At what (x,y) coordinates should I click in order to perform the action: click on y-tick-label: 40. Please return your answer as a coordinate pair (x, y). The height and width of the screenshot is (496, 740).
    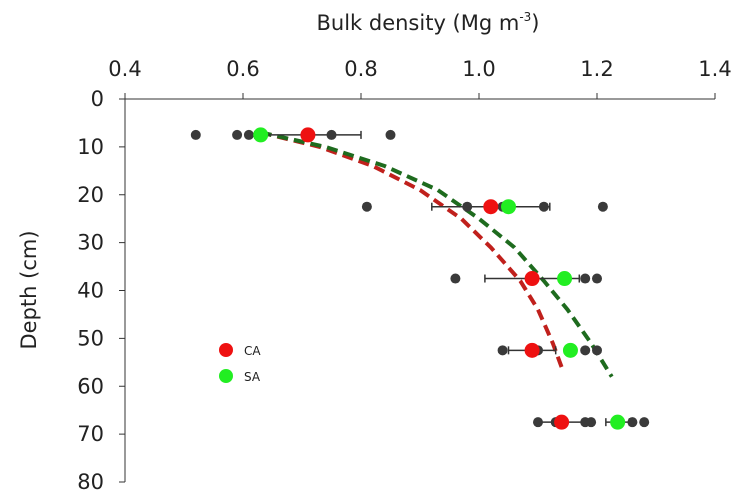
    Looking at the image, I should click on (90, 291).